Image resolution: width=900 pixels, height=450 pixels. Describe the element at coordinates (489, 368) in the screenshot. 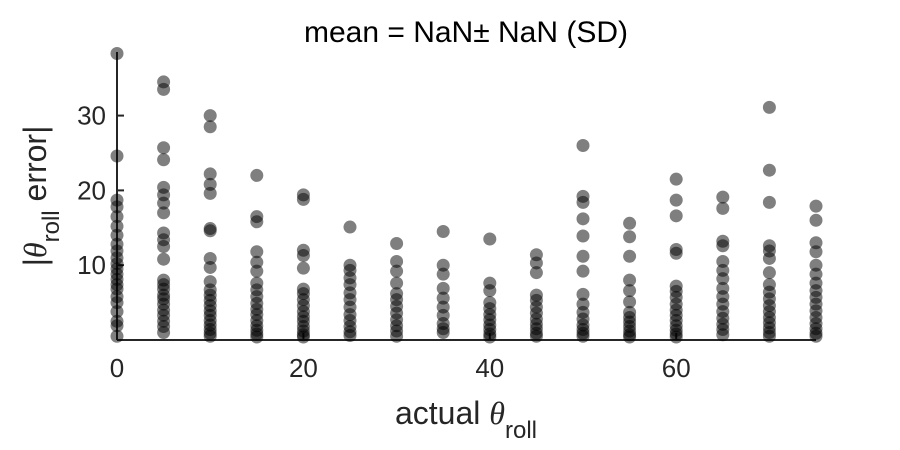

I see `x-tick-label: 40` at that location.